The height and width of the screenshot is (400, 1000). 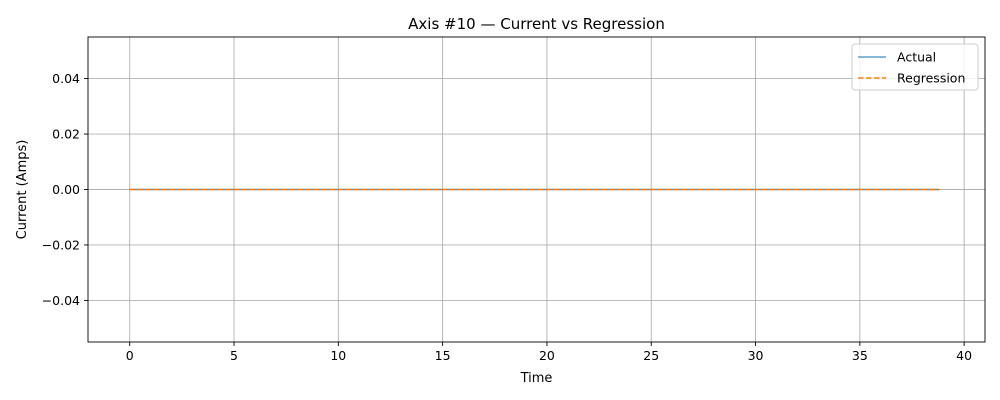 I want to click on y-tick-label: −0.02, so click(x=61, y=244).